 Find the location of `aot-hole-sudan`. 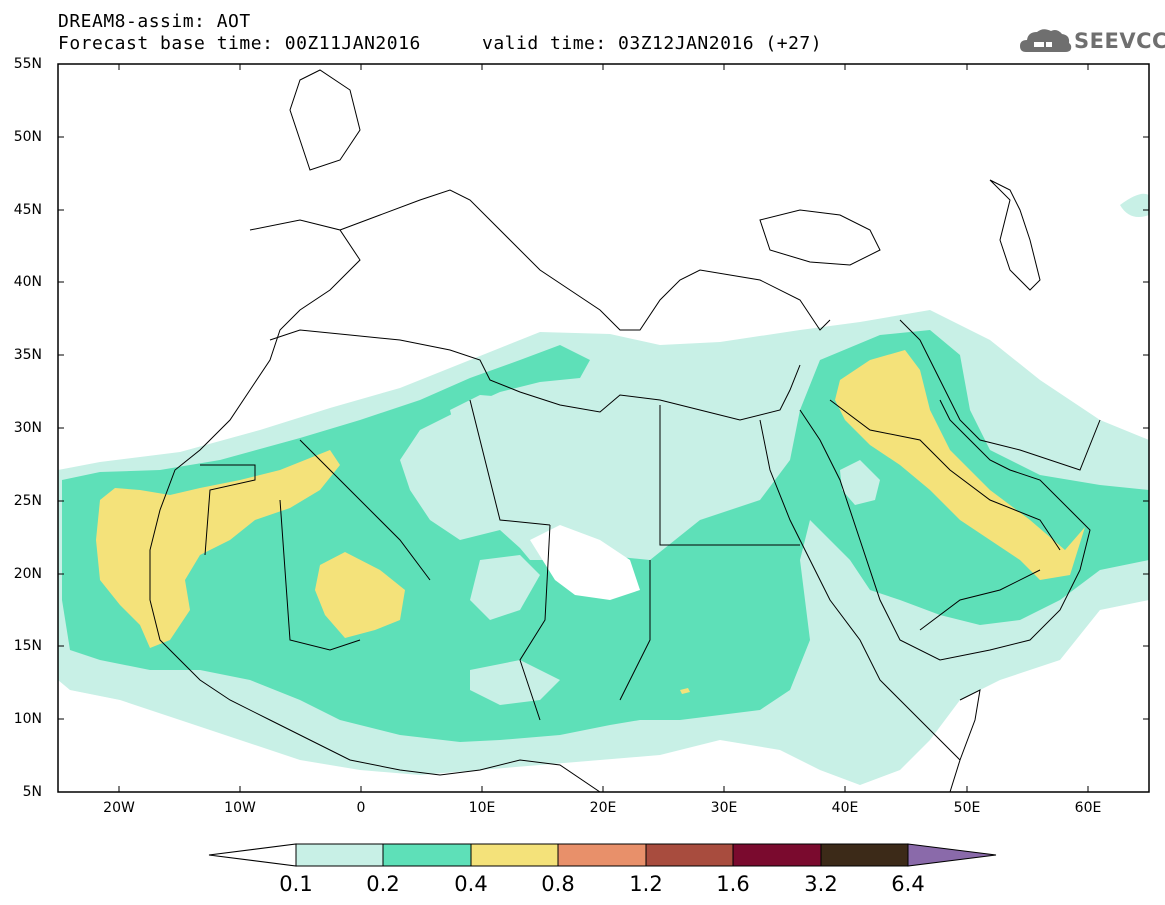

aot-hole-sudan is located at coordinates (505, 587).